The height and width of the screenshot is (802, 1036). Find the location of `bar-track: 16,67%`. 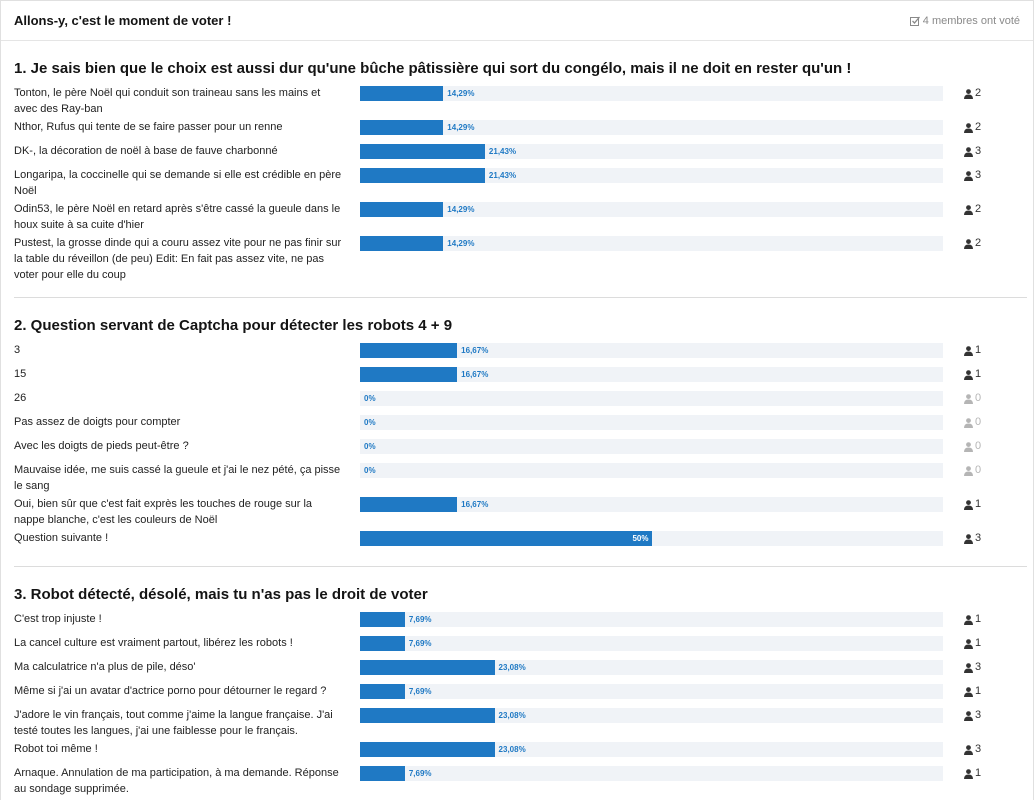

bar-track: 16,67% is located at coordinates (651, 504).